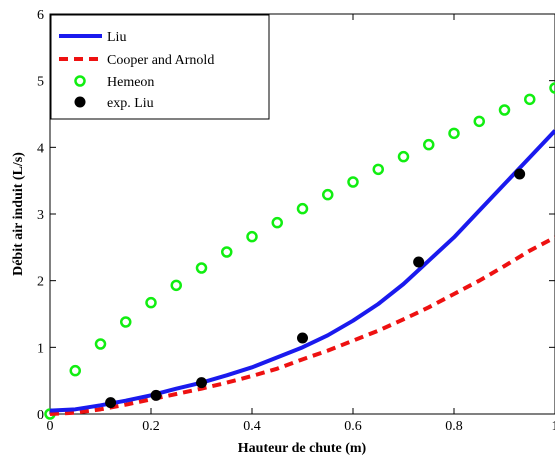  Describe the element at coordinates (553, 426) in the screenshot. I see `x-tick-label: 1` at that location.